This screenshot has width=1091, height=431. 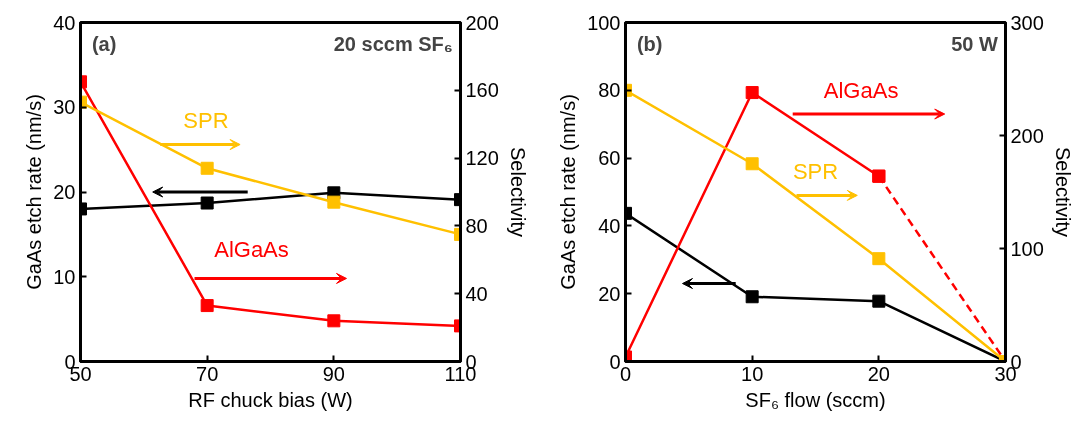 I want to click on x-axis-title: RF chuck bias (W), so click(x=270, y=399).